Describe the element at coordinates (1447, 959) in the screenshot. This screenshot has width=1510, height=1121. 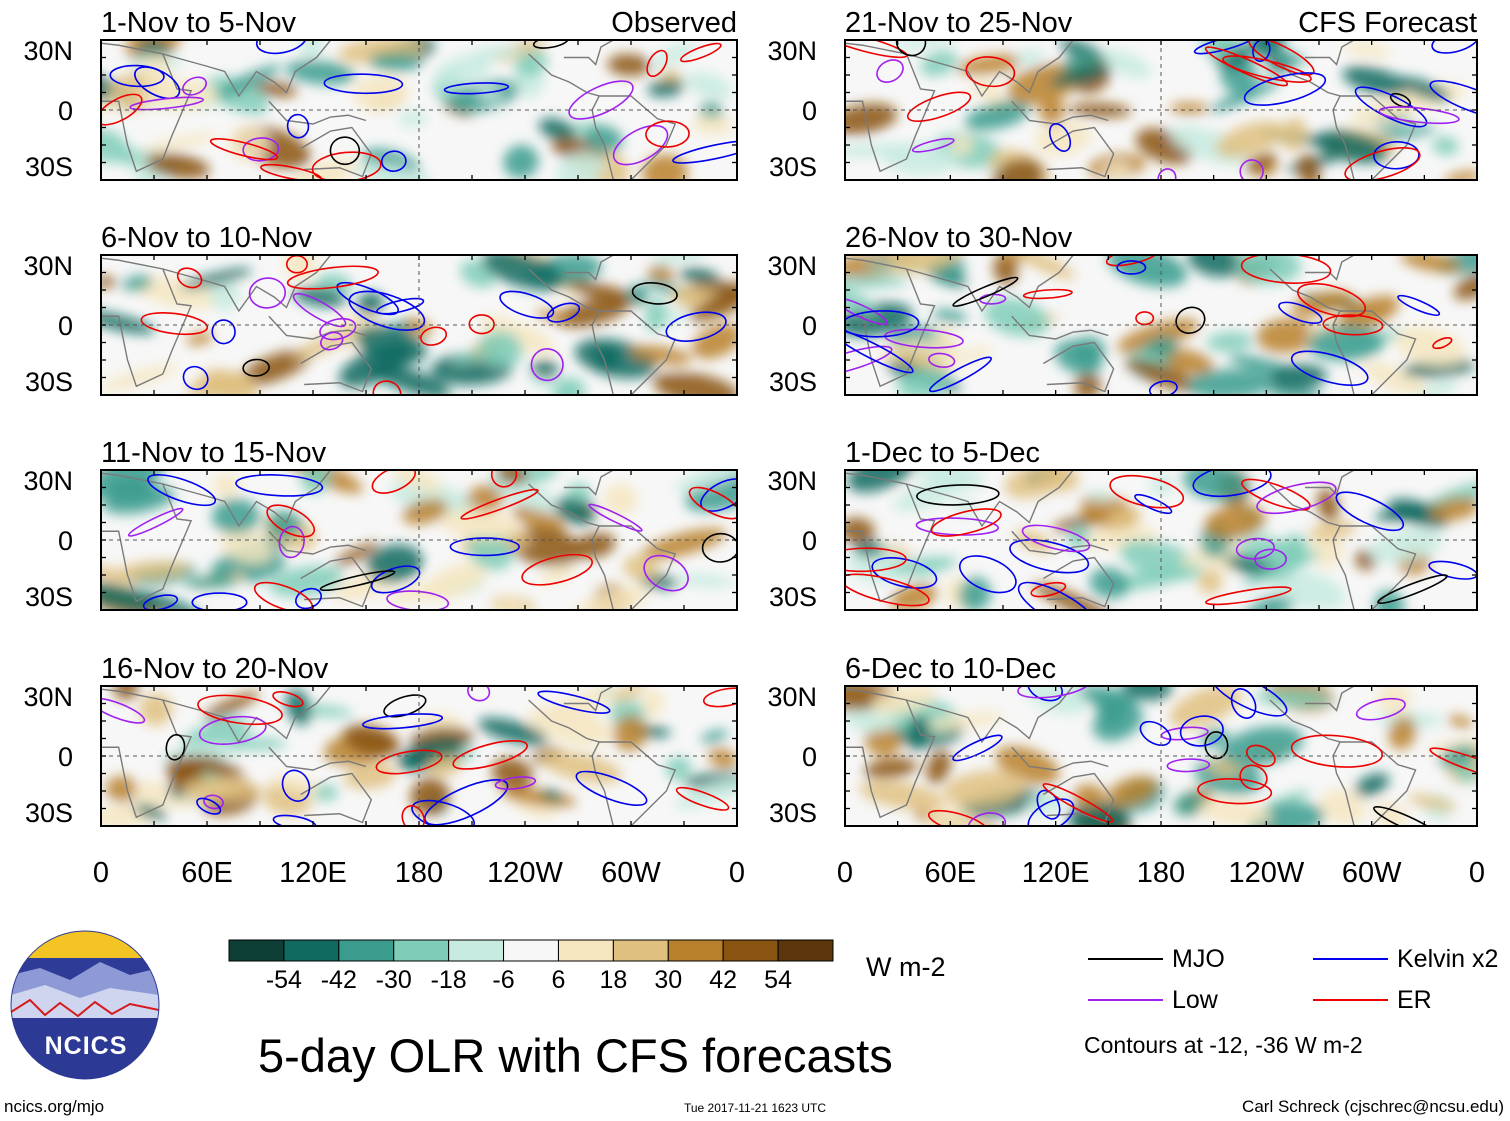
I see `legend-label: Kelvin x2` at that location.